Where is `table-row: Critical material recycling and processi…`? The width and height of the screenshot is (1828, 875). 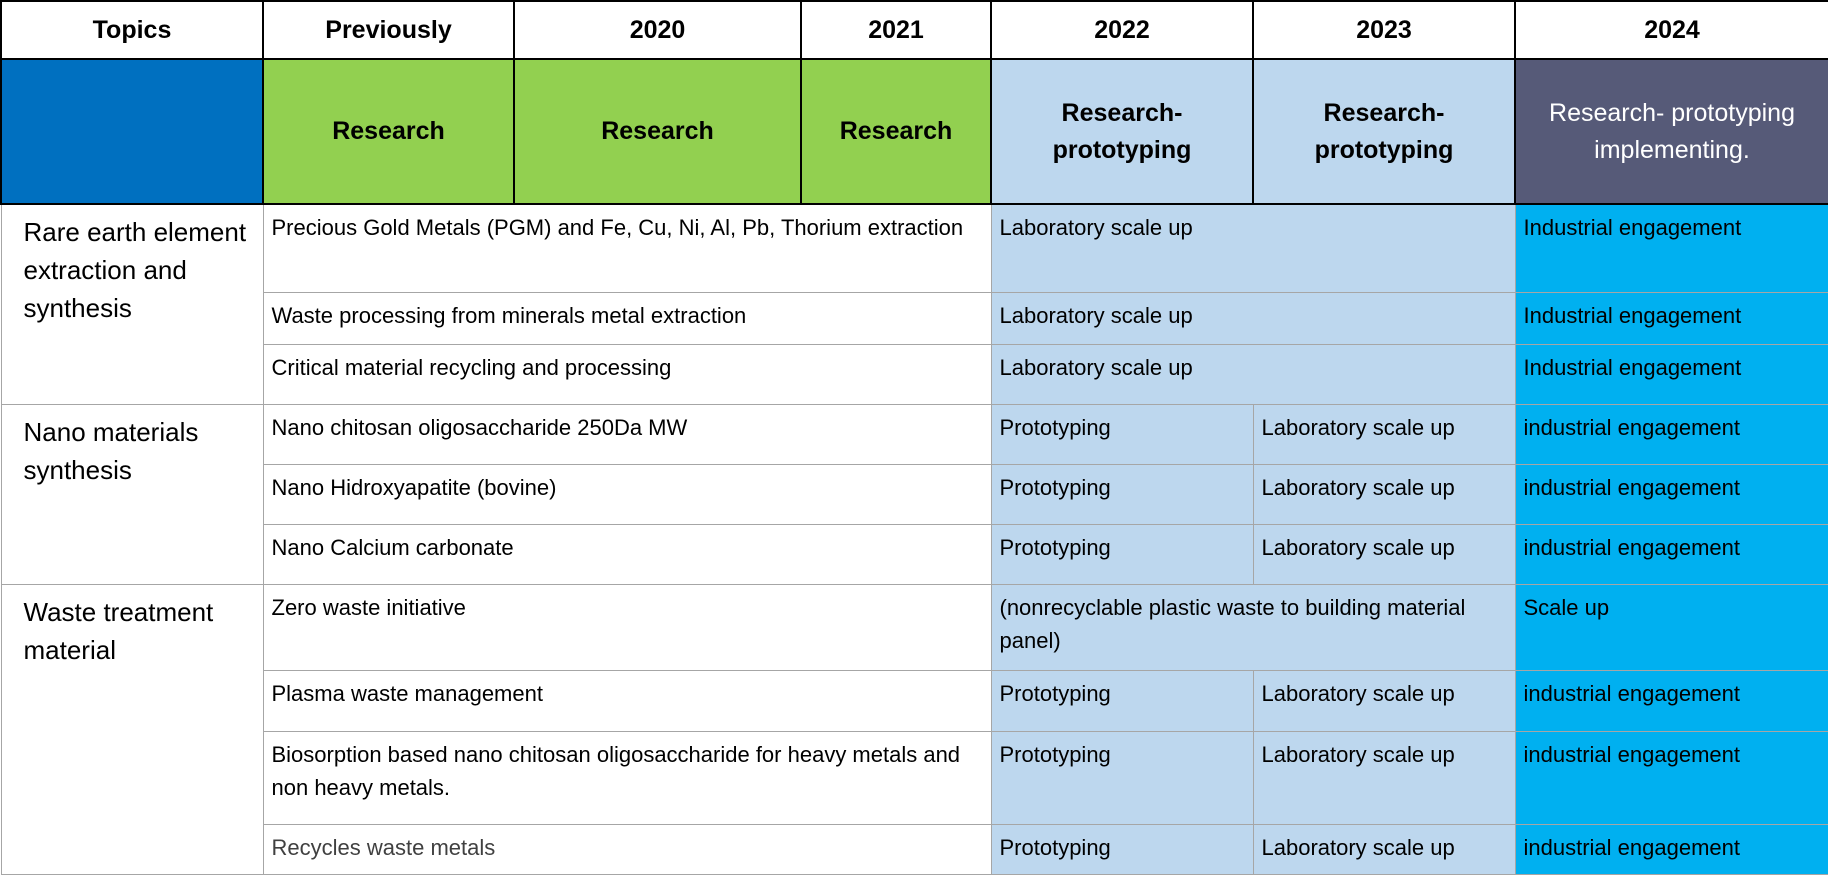
table-row: Critical material recycling and processi… is located at coordinates (914, 374).